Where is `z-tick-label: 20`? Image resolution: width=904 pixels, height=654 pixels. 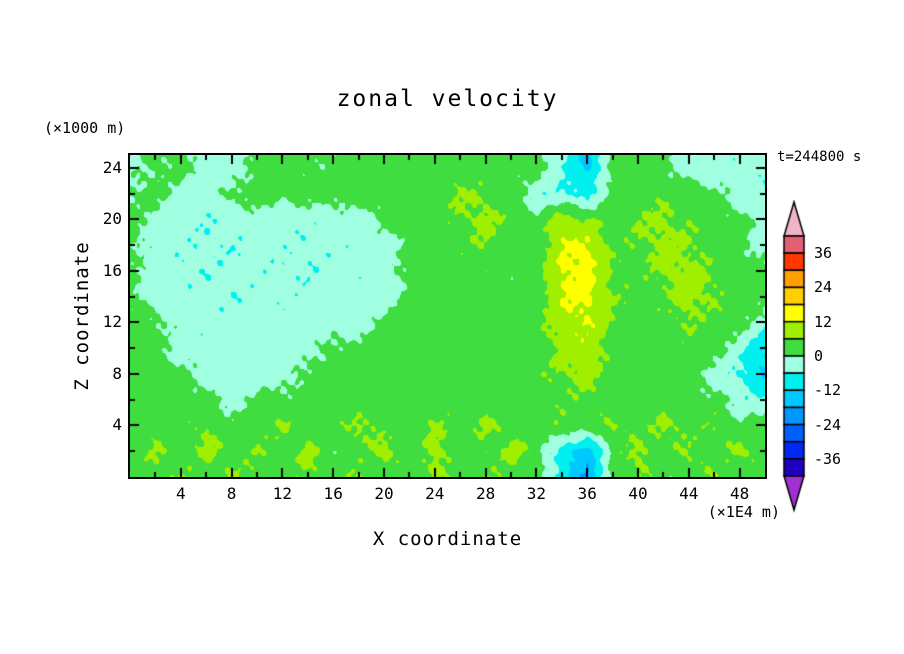
z-tick-label: 20 is located at coordinates (112, 219).